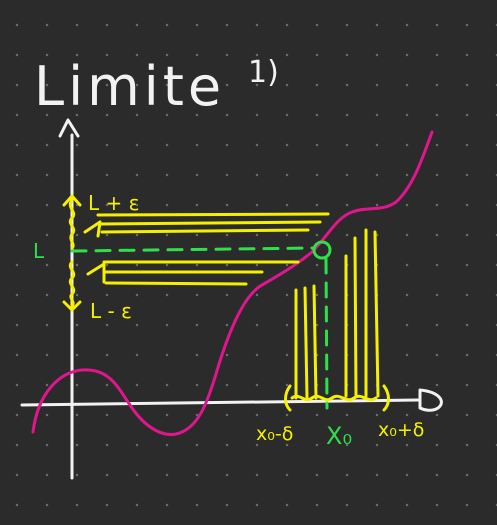 The height and width of the screenshot is (525, 497). I want to click on label-l-plus-epsilon: L + ε, so click(113, 203).